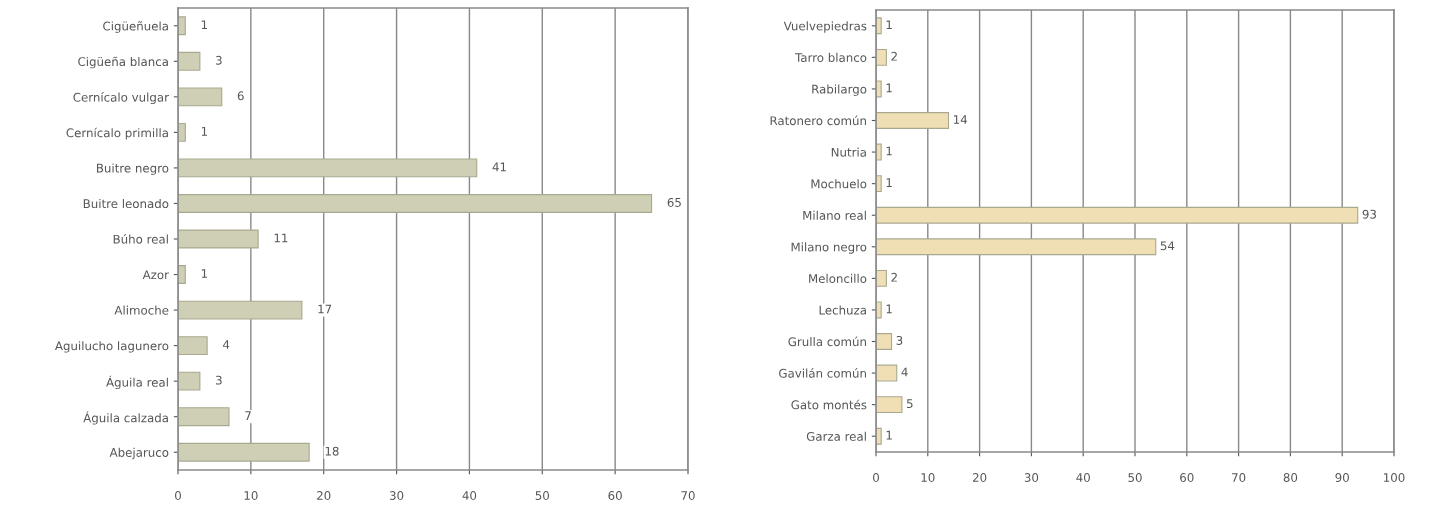 The image size is (1432, 509). What do you see at coordinates (240, 96) in the screenshot?
I see `data-label: 6` at bounding box center [240, 96].